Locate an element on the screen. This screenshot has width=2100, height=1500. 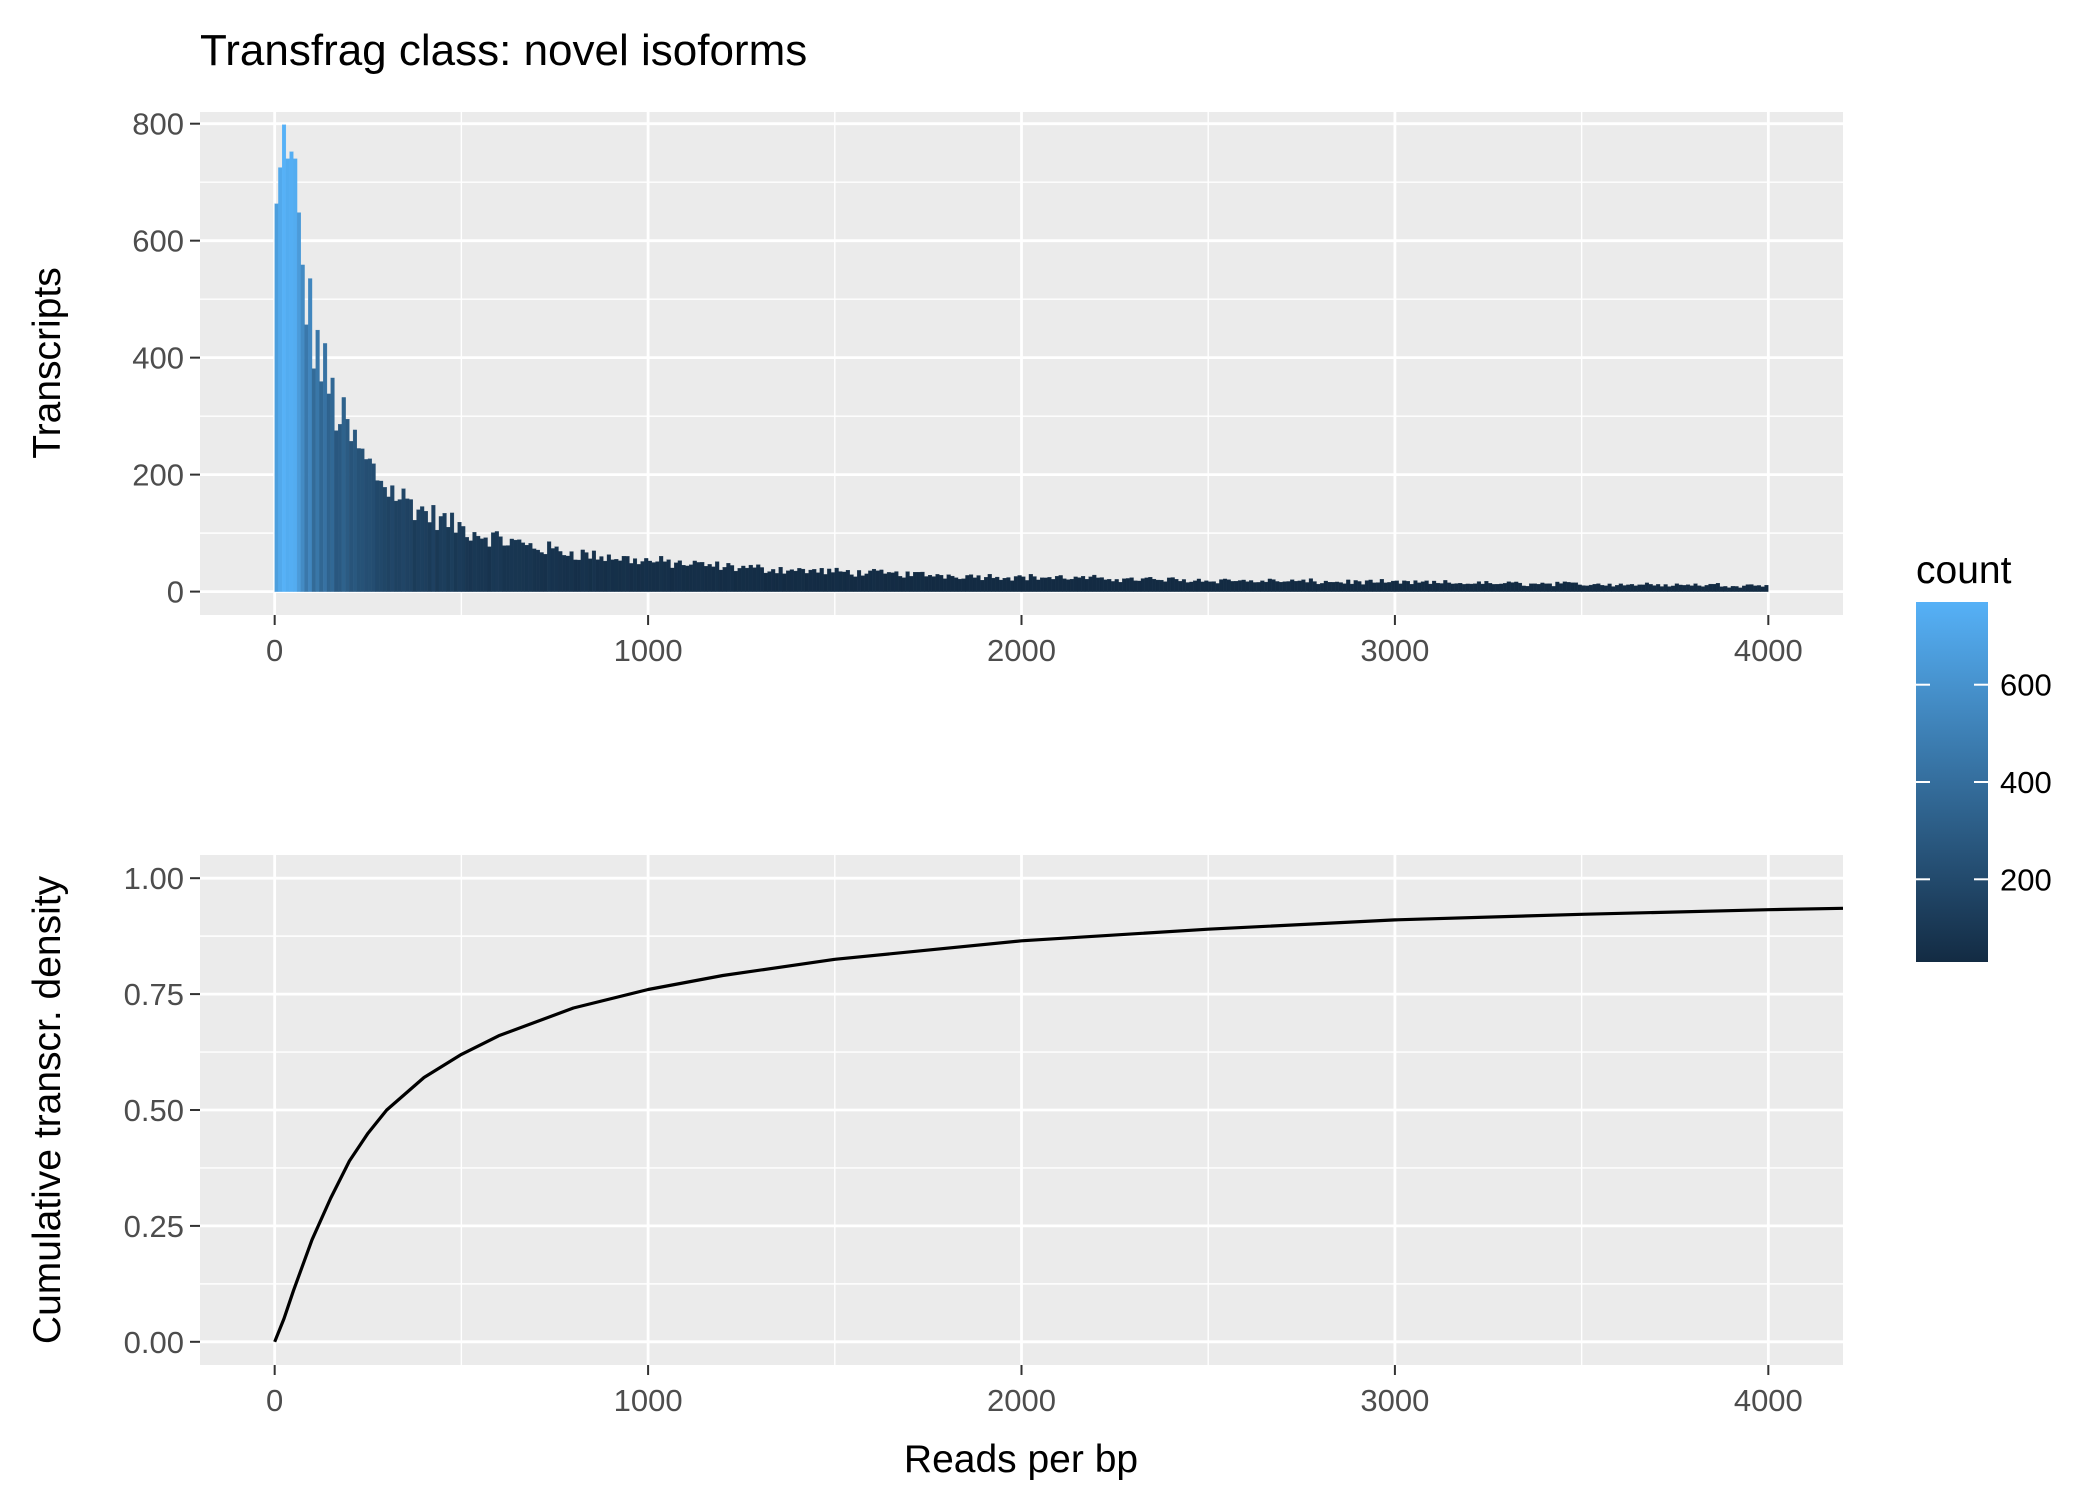
x-axis-title: Reads per bp is located at coordinates (1021, 1459).